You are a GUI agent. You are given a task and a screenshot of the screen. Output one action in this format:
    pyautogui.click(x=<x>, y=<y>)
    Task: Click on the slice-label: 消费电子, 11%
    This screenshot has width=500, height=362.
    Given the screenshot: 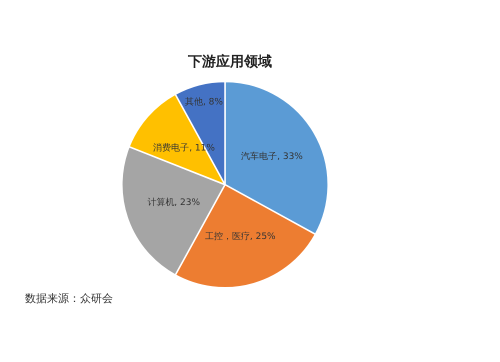 What is the action you would take?
    pyautogui.click(x=184, y=148)
    